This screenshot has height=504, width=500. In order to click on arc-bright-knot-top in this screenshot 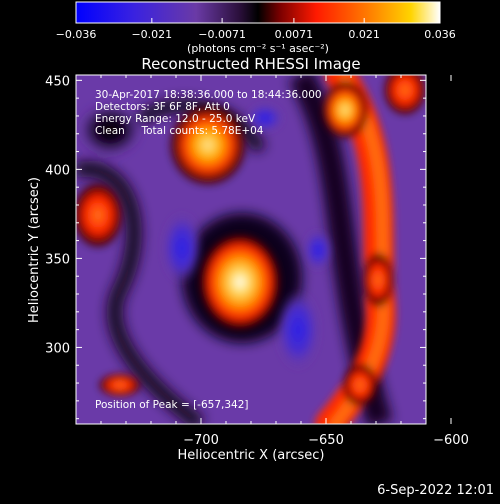, I will do `click(345, 110)`.